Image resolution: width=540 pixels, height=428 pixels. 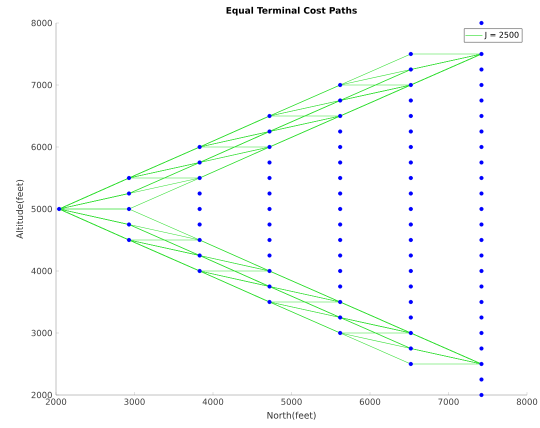 I want to click on y-tick-label: 6000, so click(x=42, y=147).